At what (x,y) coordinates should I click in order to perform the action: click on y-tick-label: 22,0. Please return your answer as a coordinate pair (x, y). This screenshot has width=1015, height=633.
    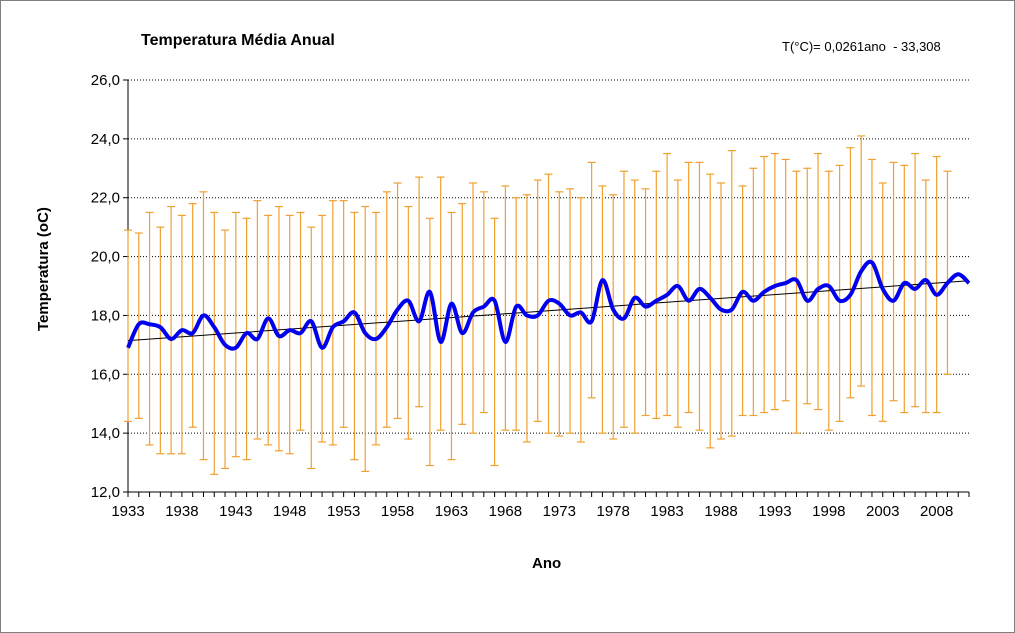
    Looking at the image, I should click on (105, 198).